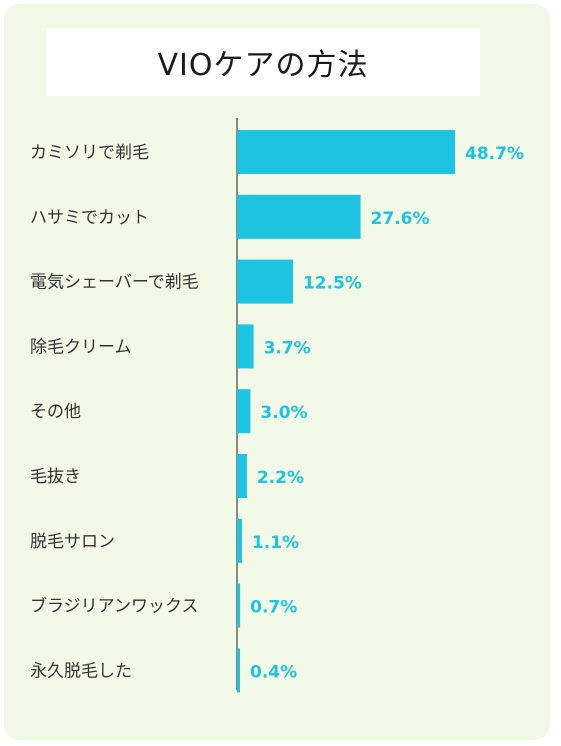 This screenshot has height=746, width=561. What do you see at coordinates (55, 412) in the screenshot?
I see `category-label: その他` at bounding box center [55, 412].